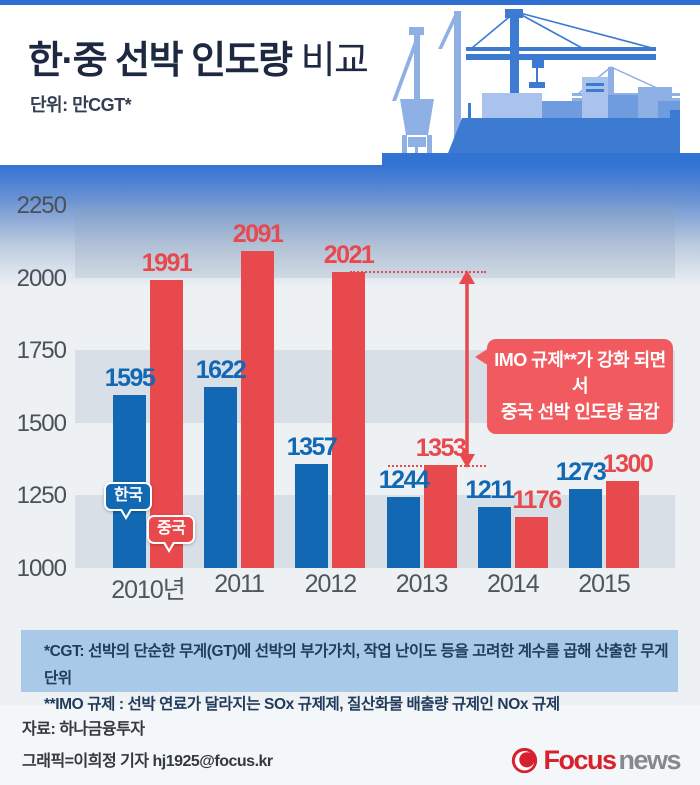 The width and height of the screenshot is (700, 785). What do you see at coordinates (221, 370) in the screenshot?
I see `value-label-korea-2011: 1622` at bounding box center [221, 370].